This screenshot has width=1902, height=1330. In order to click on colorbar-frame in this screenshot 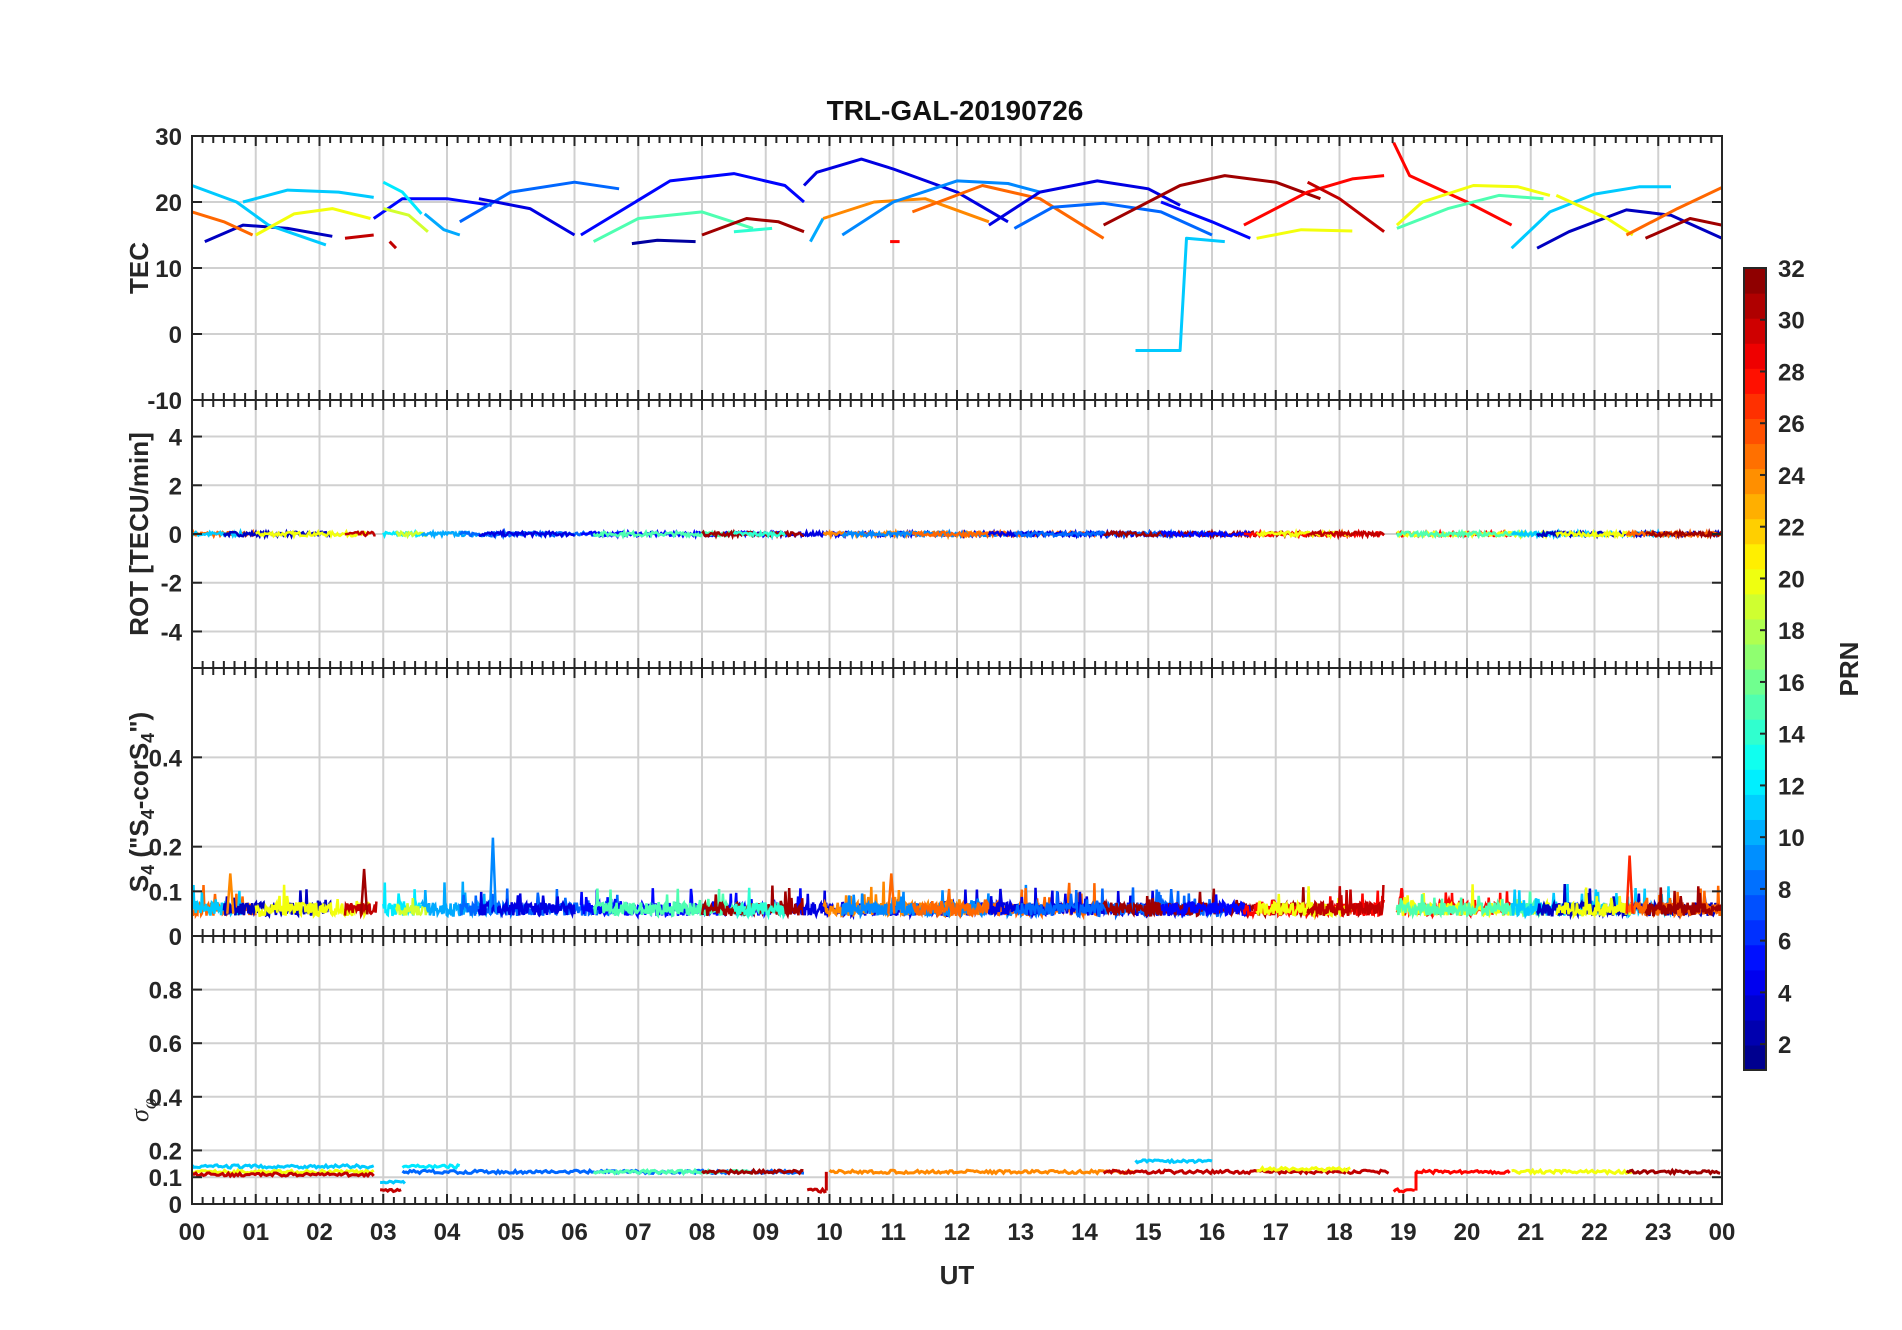, I will do `click(1755, 669)`.